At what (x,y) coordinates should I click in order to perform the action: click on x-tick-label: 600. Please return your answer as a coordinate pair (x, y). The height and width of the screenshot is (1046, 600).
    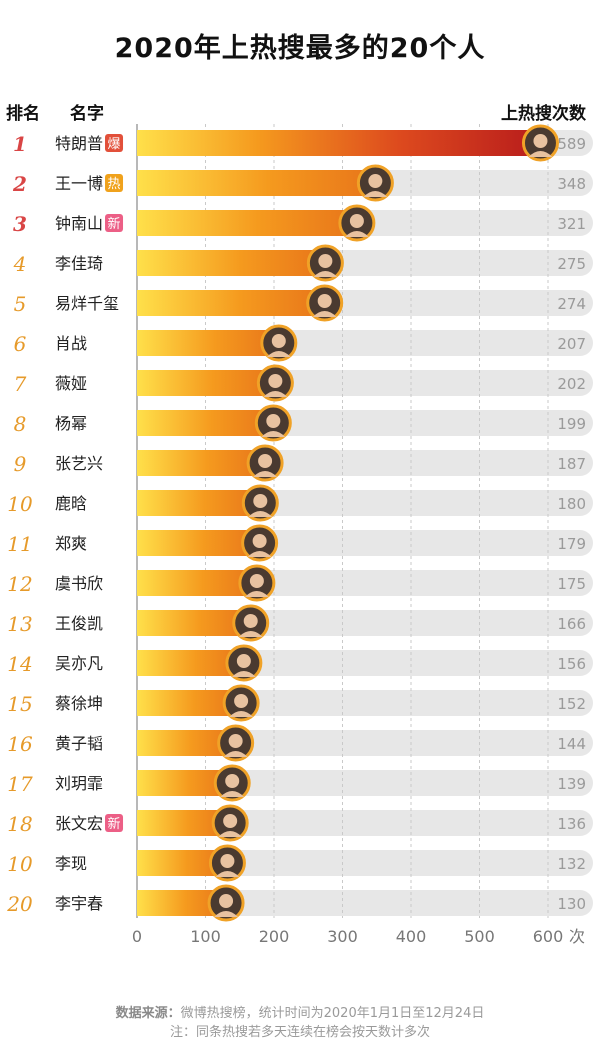
    Looking at the image, I should click on (548, 936).